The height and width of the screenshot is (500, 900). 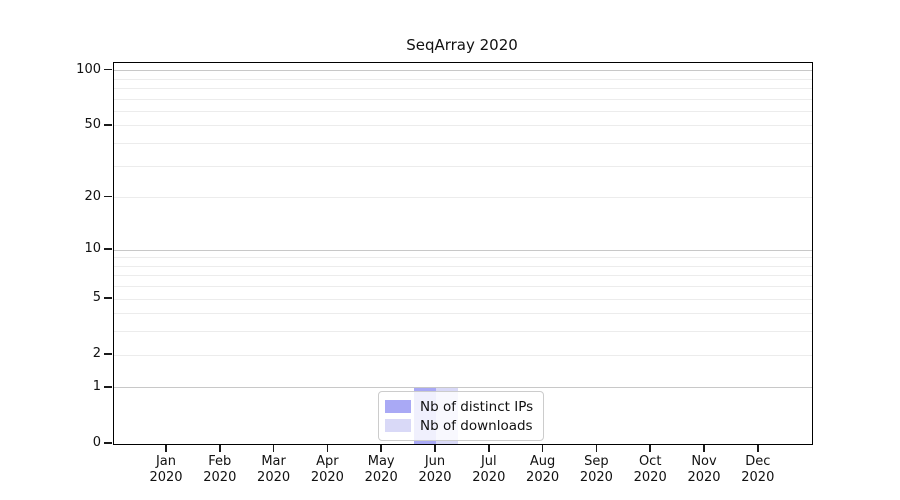 What do you see at coordinates (96, 298) in the screenshot?
I see `y-tick-label-5: 5` at bounding box center [96, 298].